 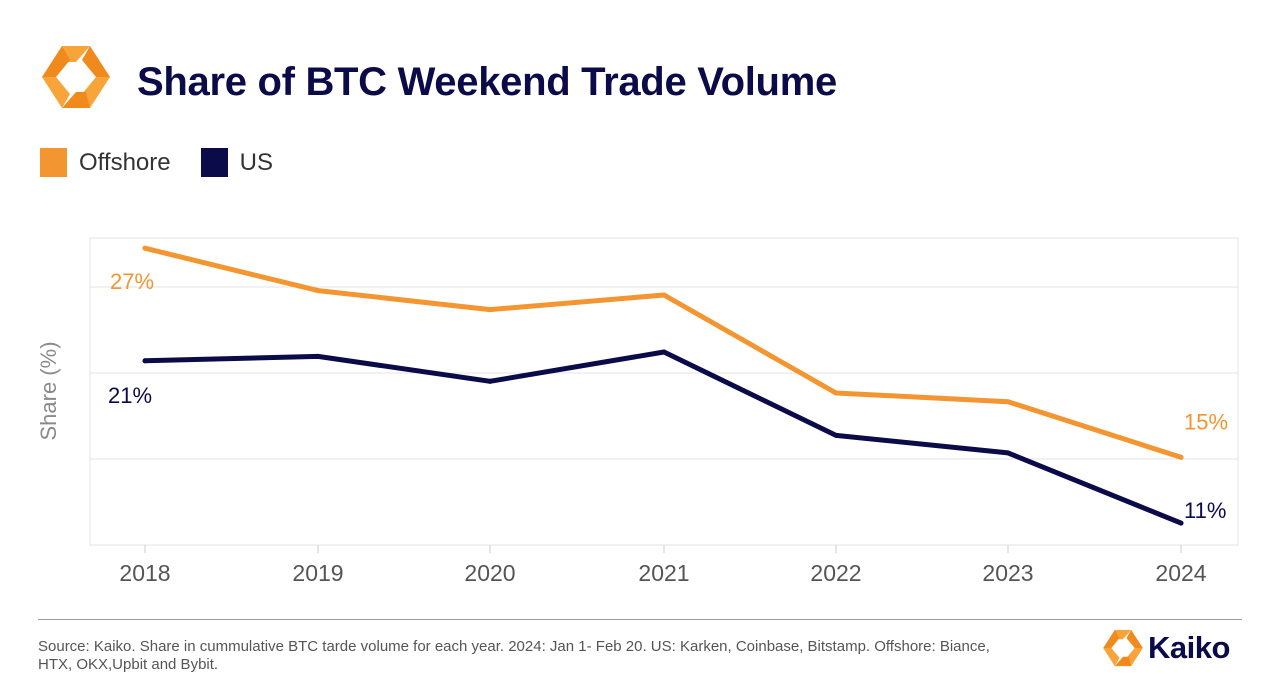 I want to click on y-axis-label: Share (%), so click(x=48, y=390).